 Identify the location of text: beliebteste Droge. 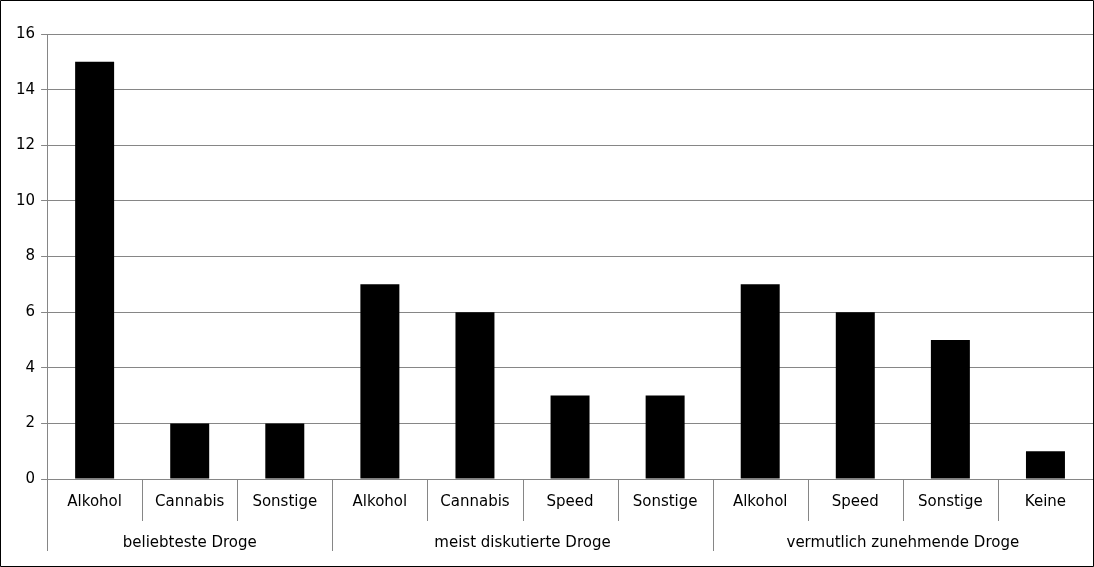
(189, 541).